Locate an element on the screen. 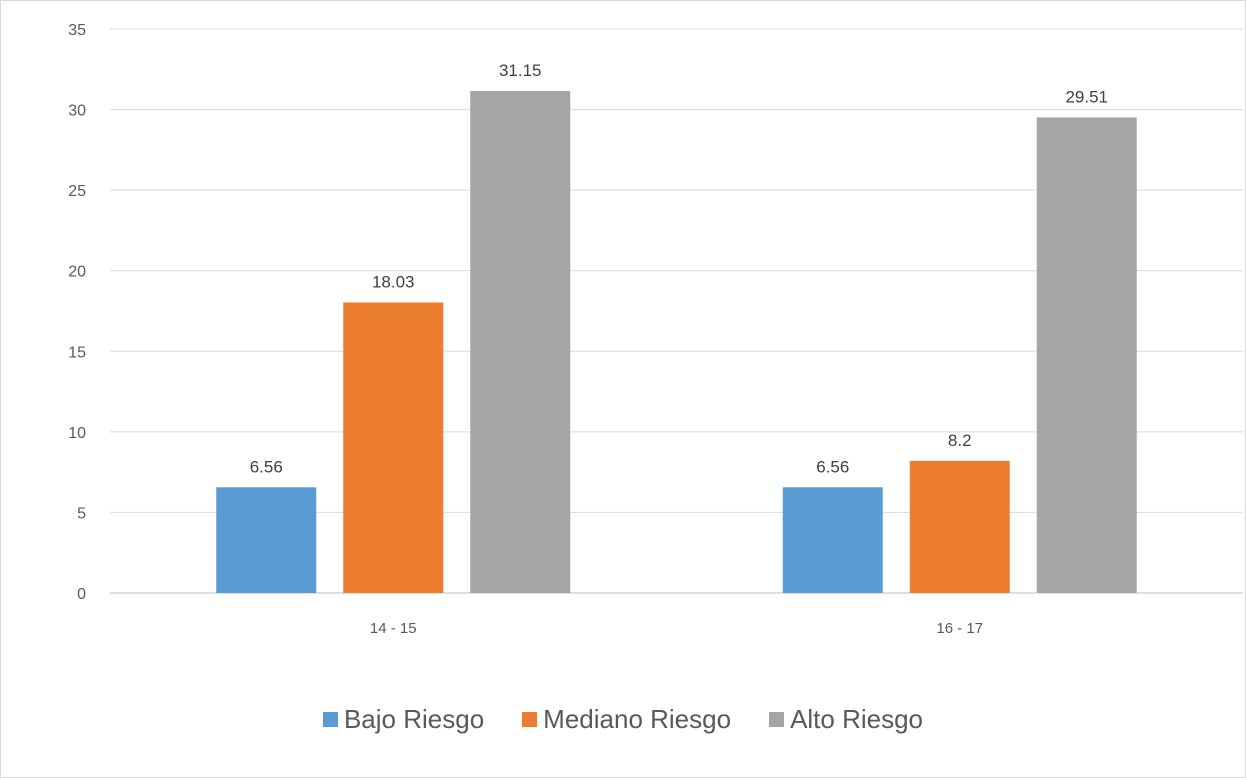  legend-label: Mediano Riesgo is located at coordinates (637, 719).